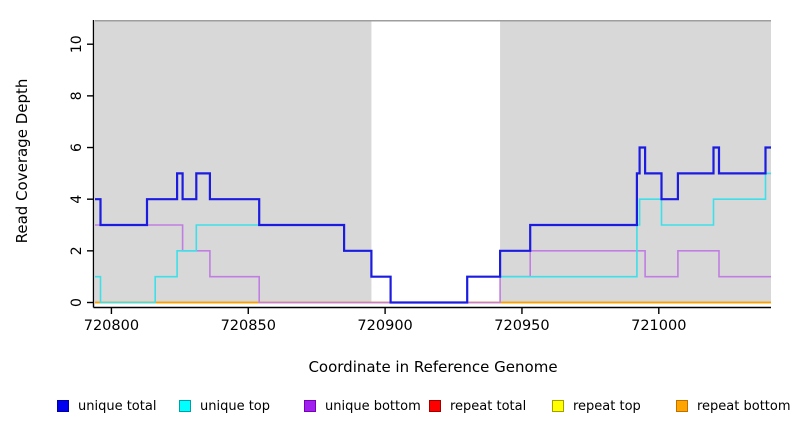  What do you see at coordinates (117, 406) in the screenshot?
I see `legend-label-unique-total: unique total` at bounding box center [117, 406].